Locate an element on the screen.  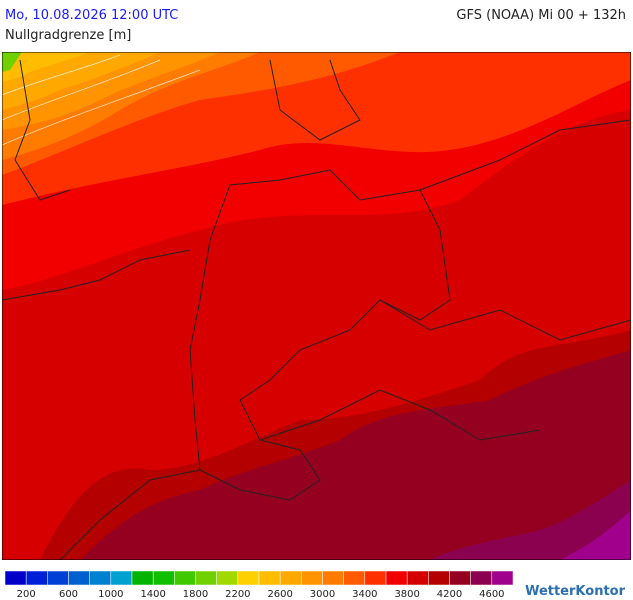
model-run: GFS (NOAA) Mi 00 + 132h is located at coordinates (541, 15).